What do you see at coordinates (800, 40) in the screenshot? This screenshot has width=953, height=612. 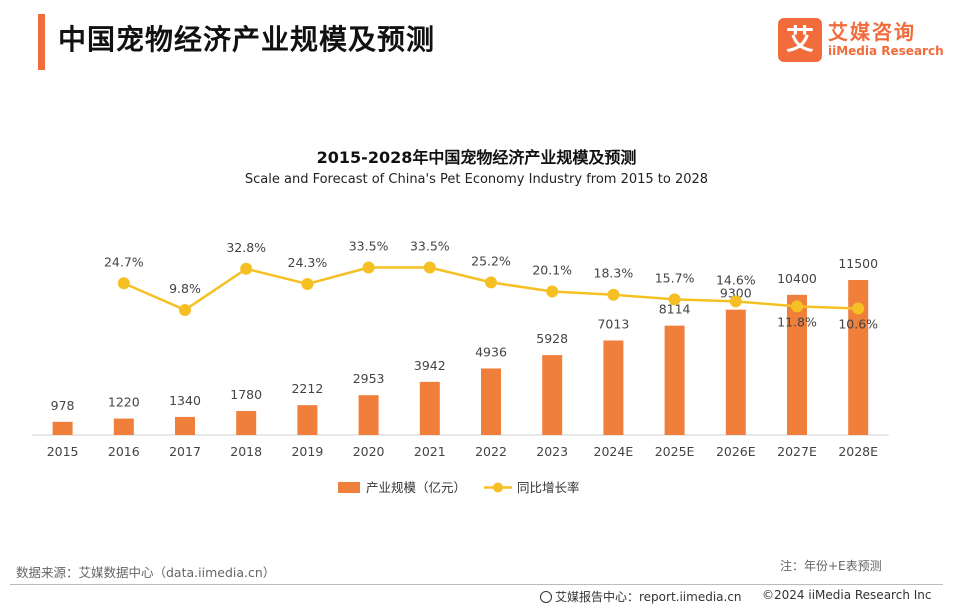 I see `logo-mark-icon: 艾` at bounding box center [800, 40].